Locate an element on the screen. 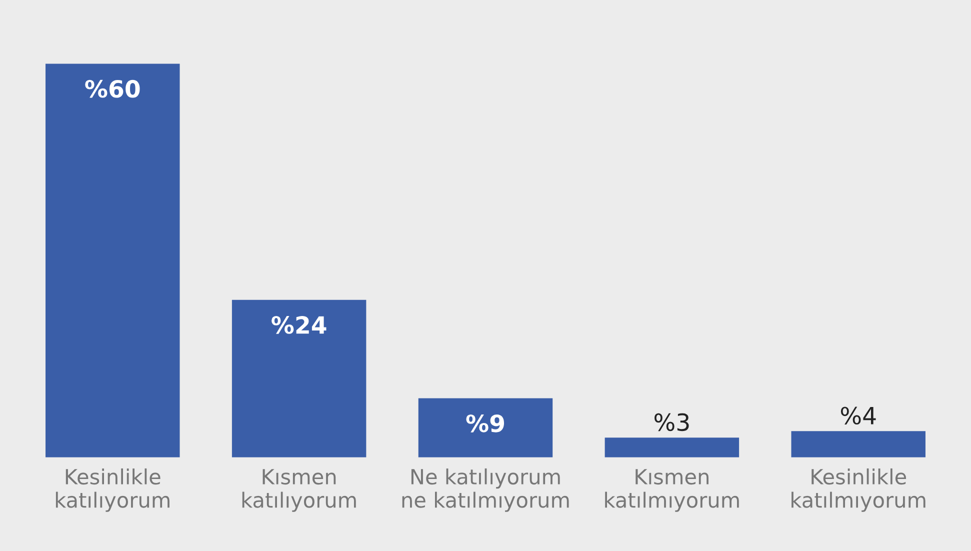  x-tick-label: Kesinlikle katılmıyorum is located at coordinates (859, 490).